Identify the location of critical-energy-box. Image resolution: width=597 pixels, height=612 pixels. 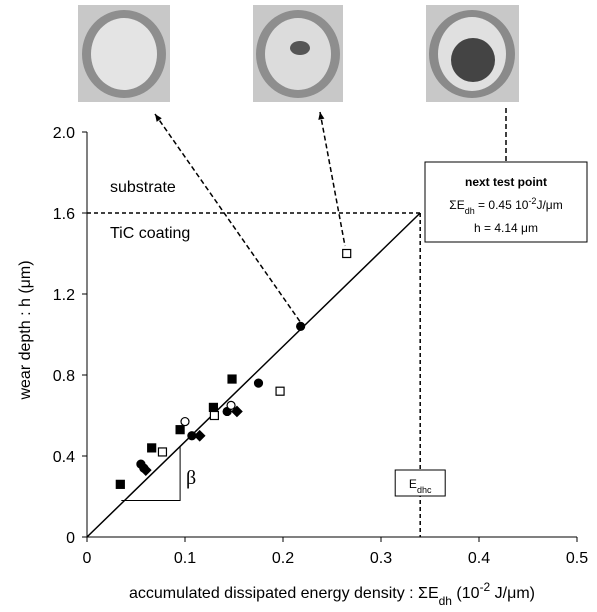
(420, 483).